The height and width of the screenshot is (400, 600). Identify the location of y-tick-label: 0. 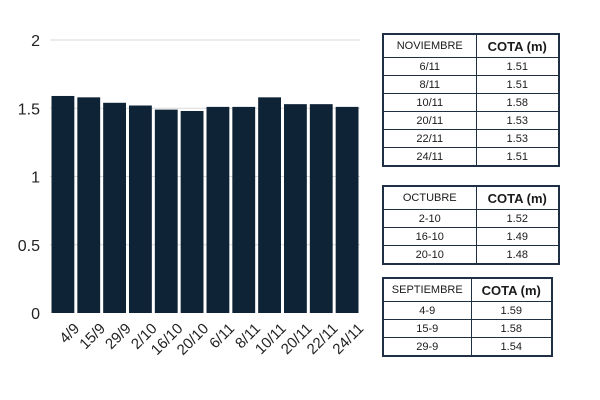
(35, 314).